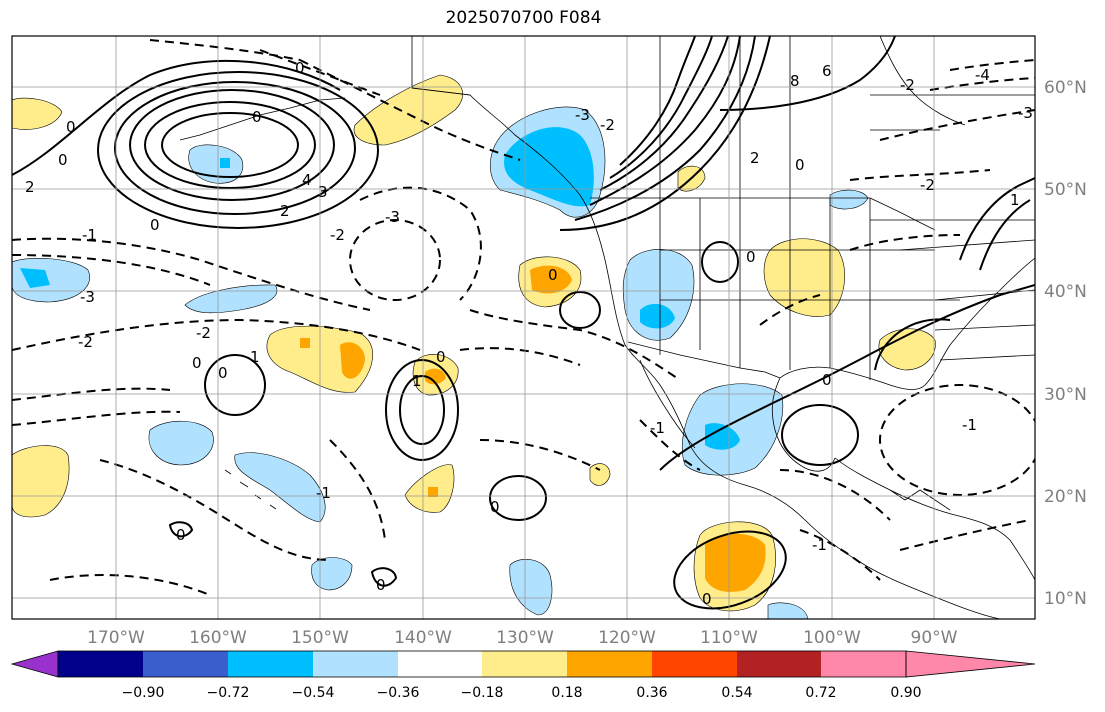 This screenshot has width=1105, height=712. Describe the element at coordinates (827, 71) in the screenshot. I see `contour-label: 6` at that location.